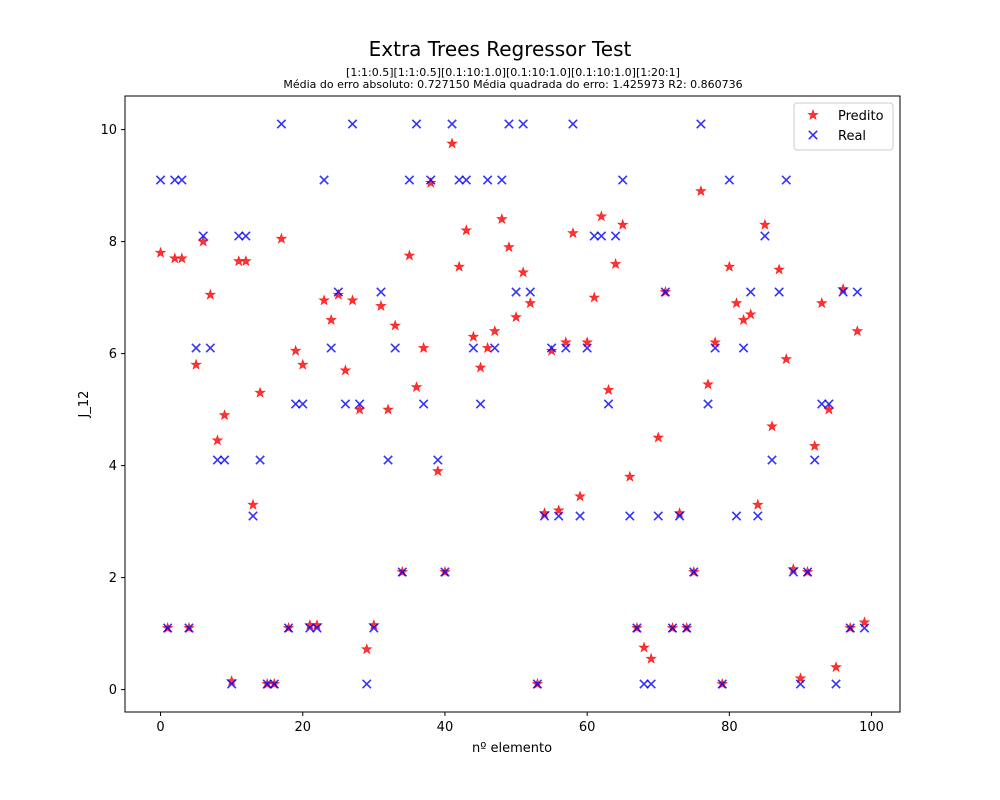 The height and width of the screenshot is (800, 1000). Describe the element at coordinates (112, 410) in the screenshot. I see `y-axis-ticks: 0 2 4 6 8 10` at that location.